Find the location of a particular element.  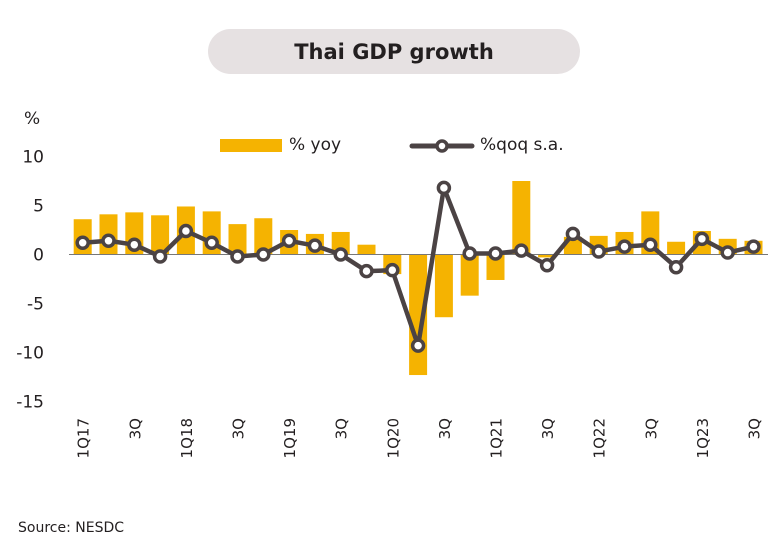

point-qoq-3Q17 is located at coordinates (134, 244).